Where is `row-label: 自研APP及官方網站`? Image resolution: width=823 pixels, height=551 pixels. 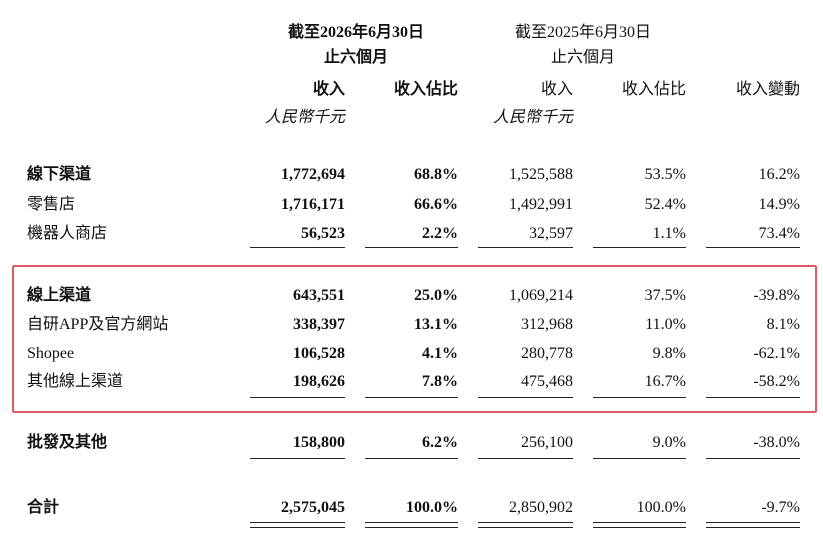 row-label: 自研APP及官方網站 is located at coordinates (98, 324).